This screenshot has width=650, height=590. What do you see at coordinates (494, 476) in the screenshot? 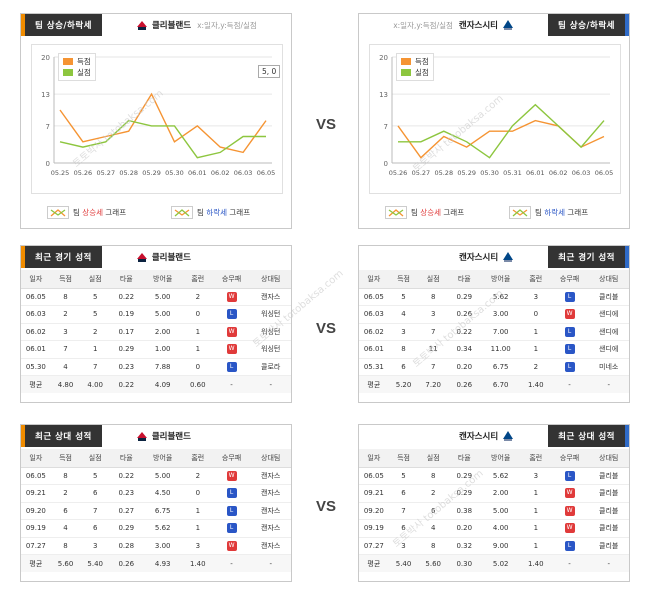
I see `table-row: 06.05 5 8 0.29 5.62 3 L 클리블` at bounding box center [494, 476].